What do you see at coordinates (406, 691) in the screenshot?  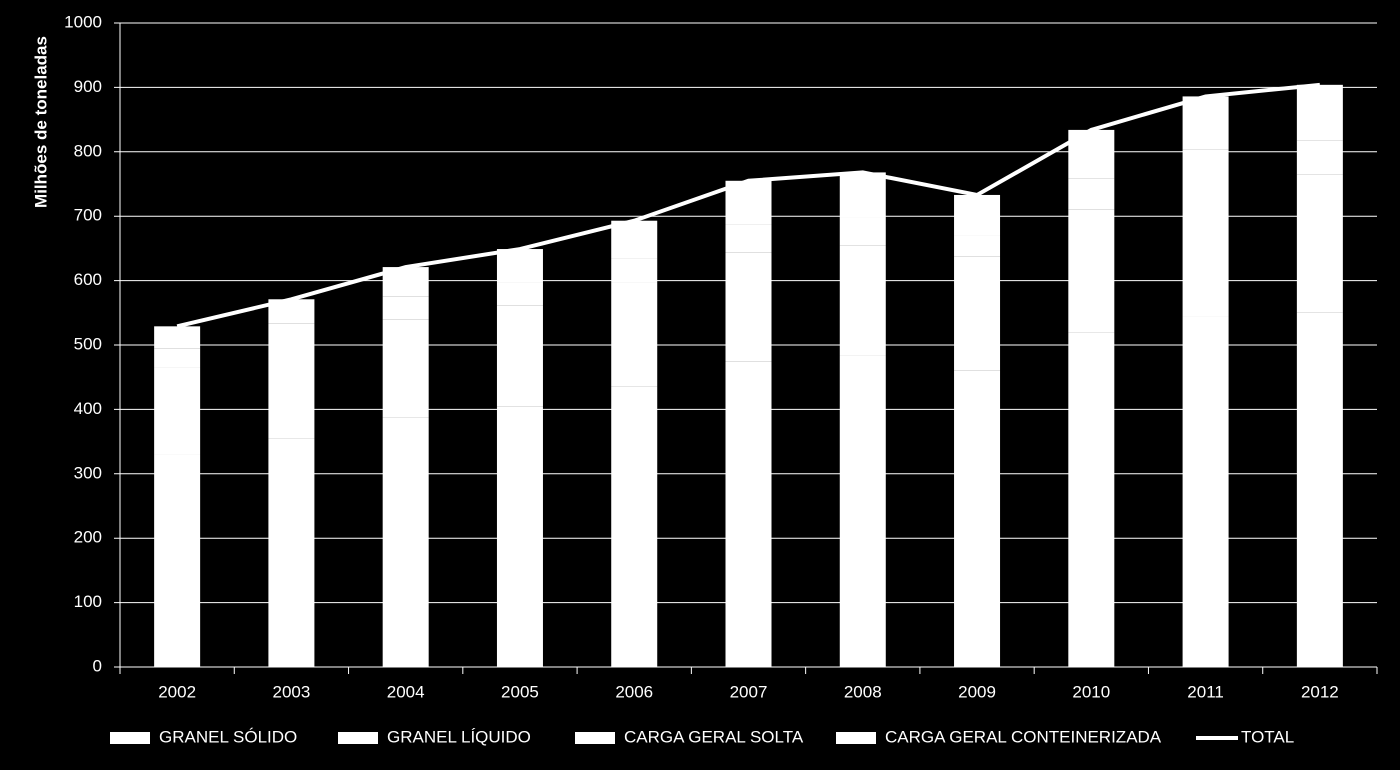 I see `x-tick-label: 2004` at bounding box center [406, 691].